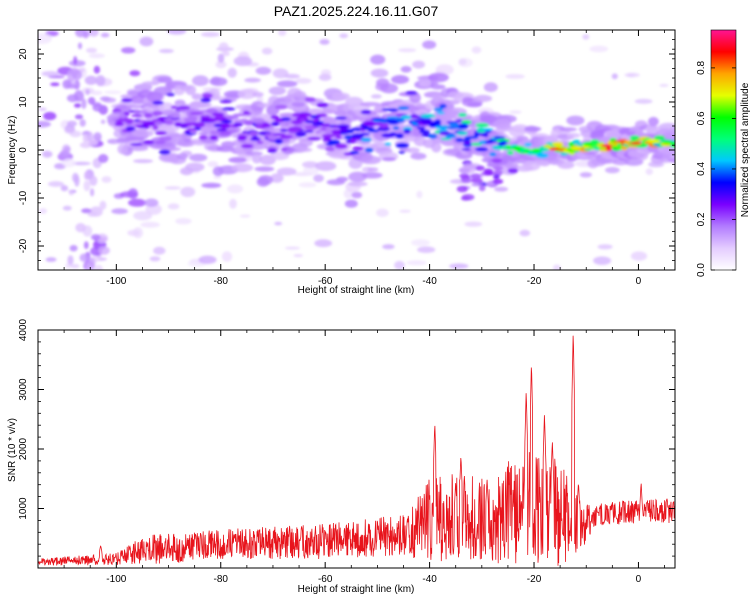 The height and width of the screenshot is (605, 750). Describe the element at coordinates (356, 589) in the screenshot. I see `snr-xlabel: Height of straight line (km)` at that location.